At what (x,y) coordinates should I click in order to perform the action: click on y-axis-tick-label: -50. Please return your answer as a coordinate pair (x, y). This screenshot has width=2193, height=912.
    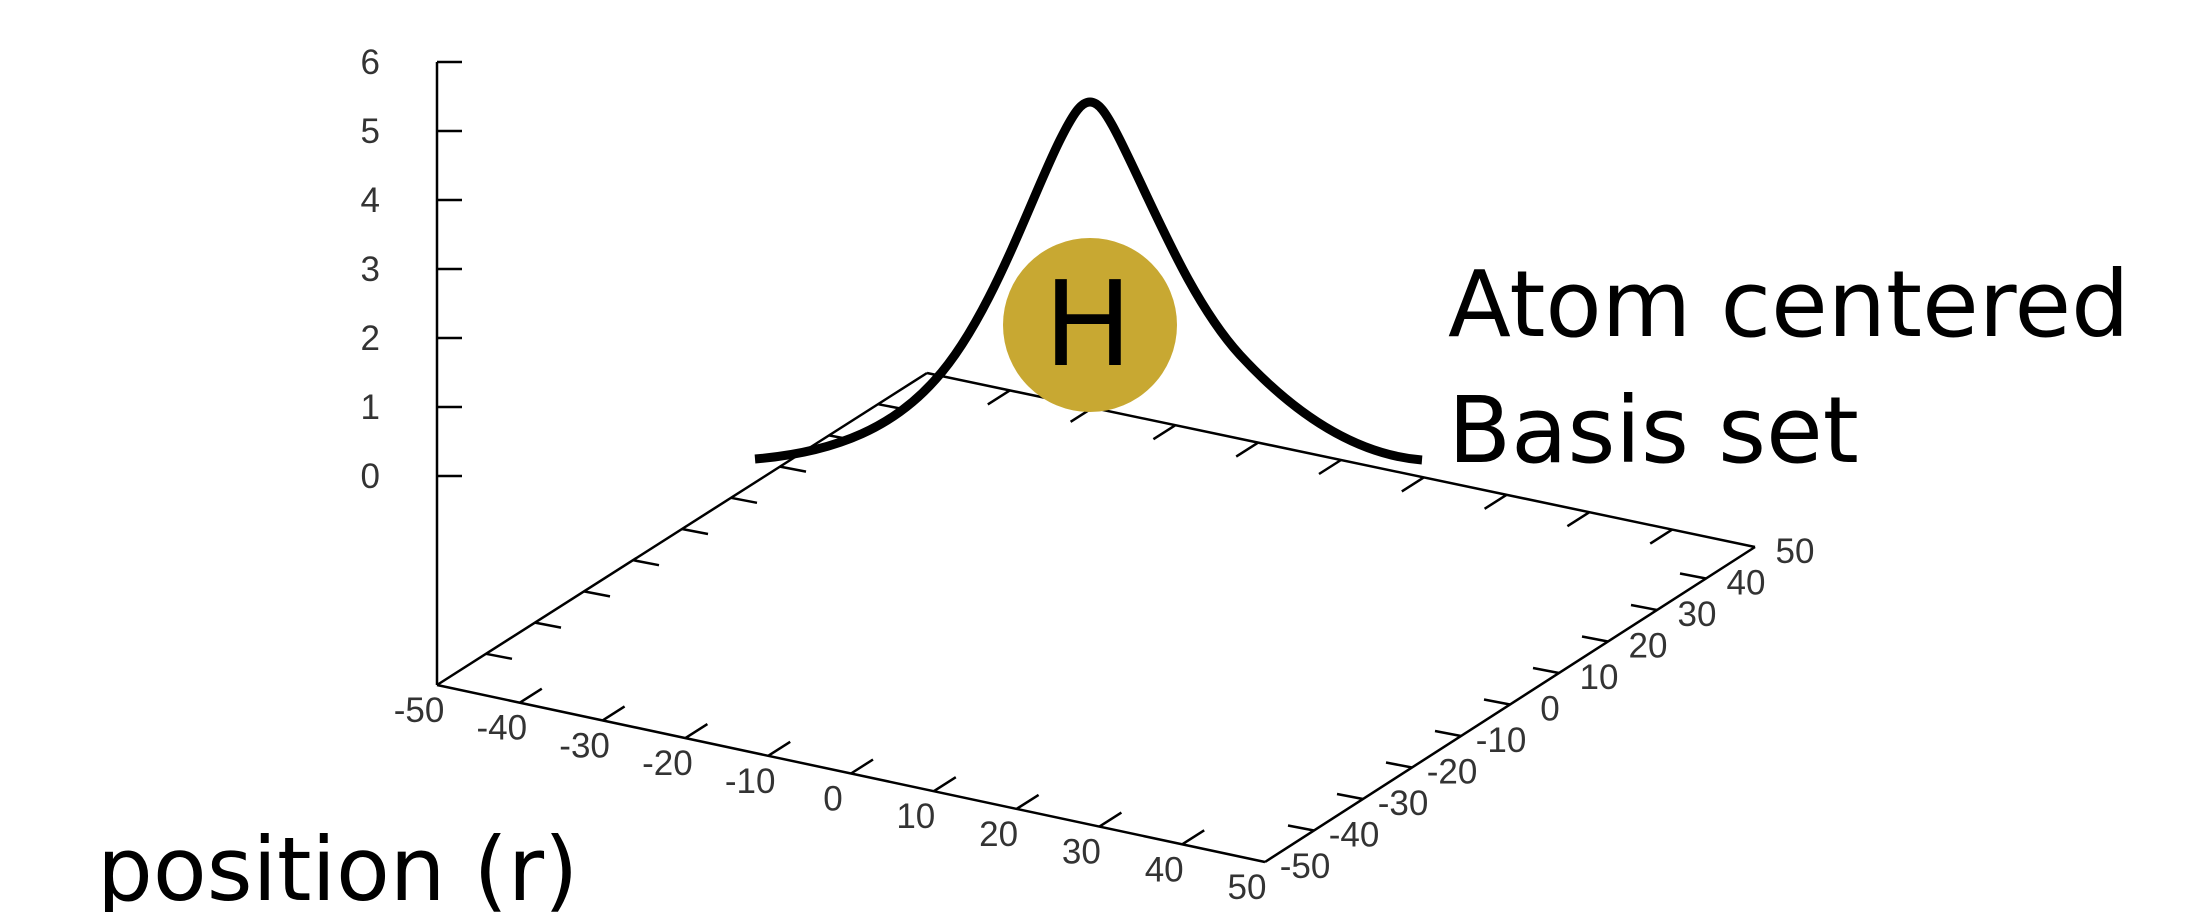
    Looking at the image, I should click on (1305, 866).